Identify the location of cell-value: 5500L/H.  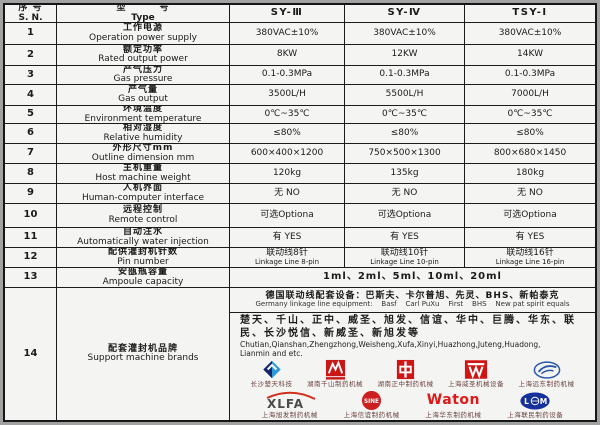
(405, 95).